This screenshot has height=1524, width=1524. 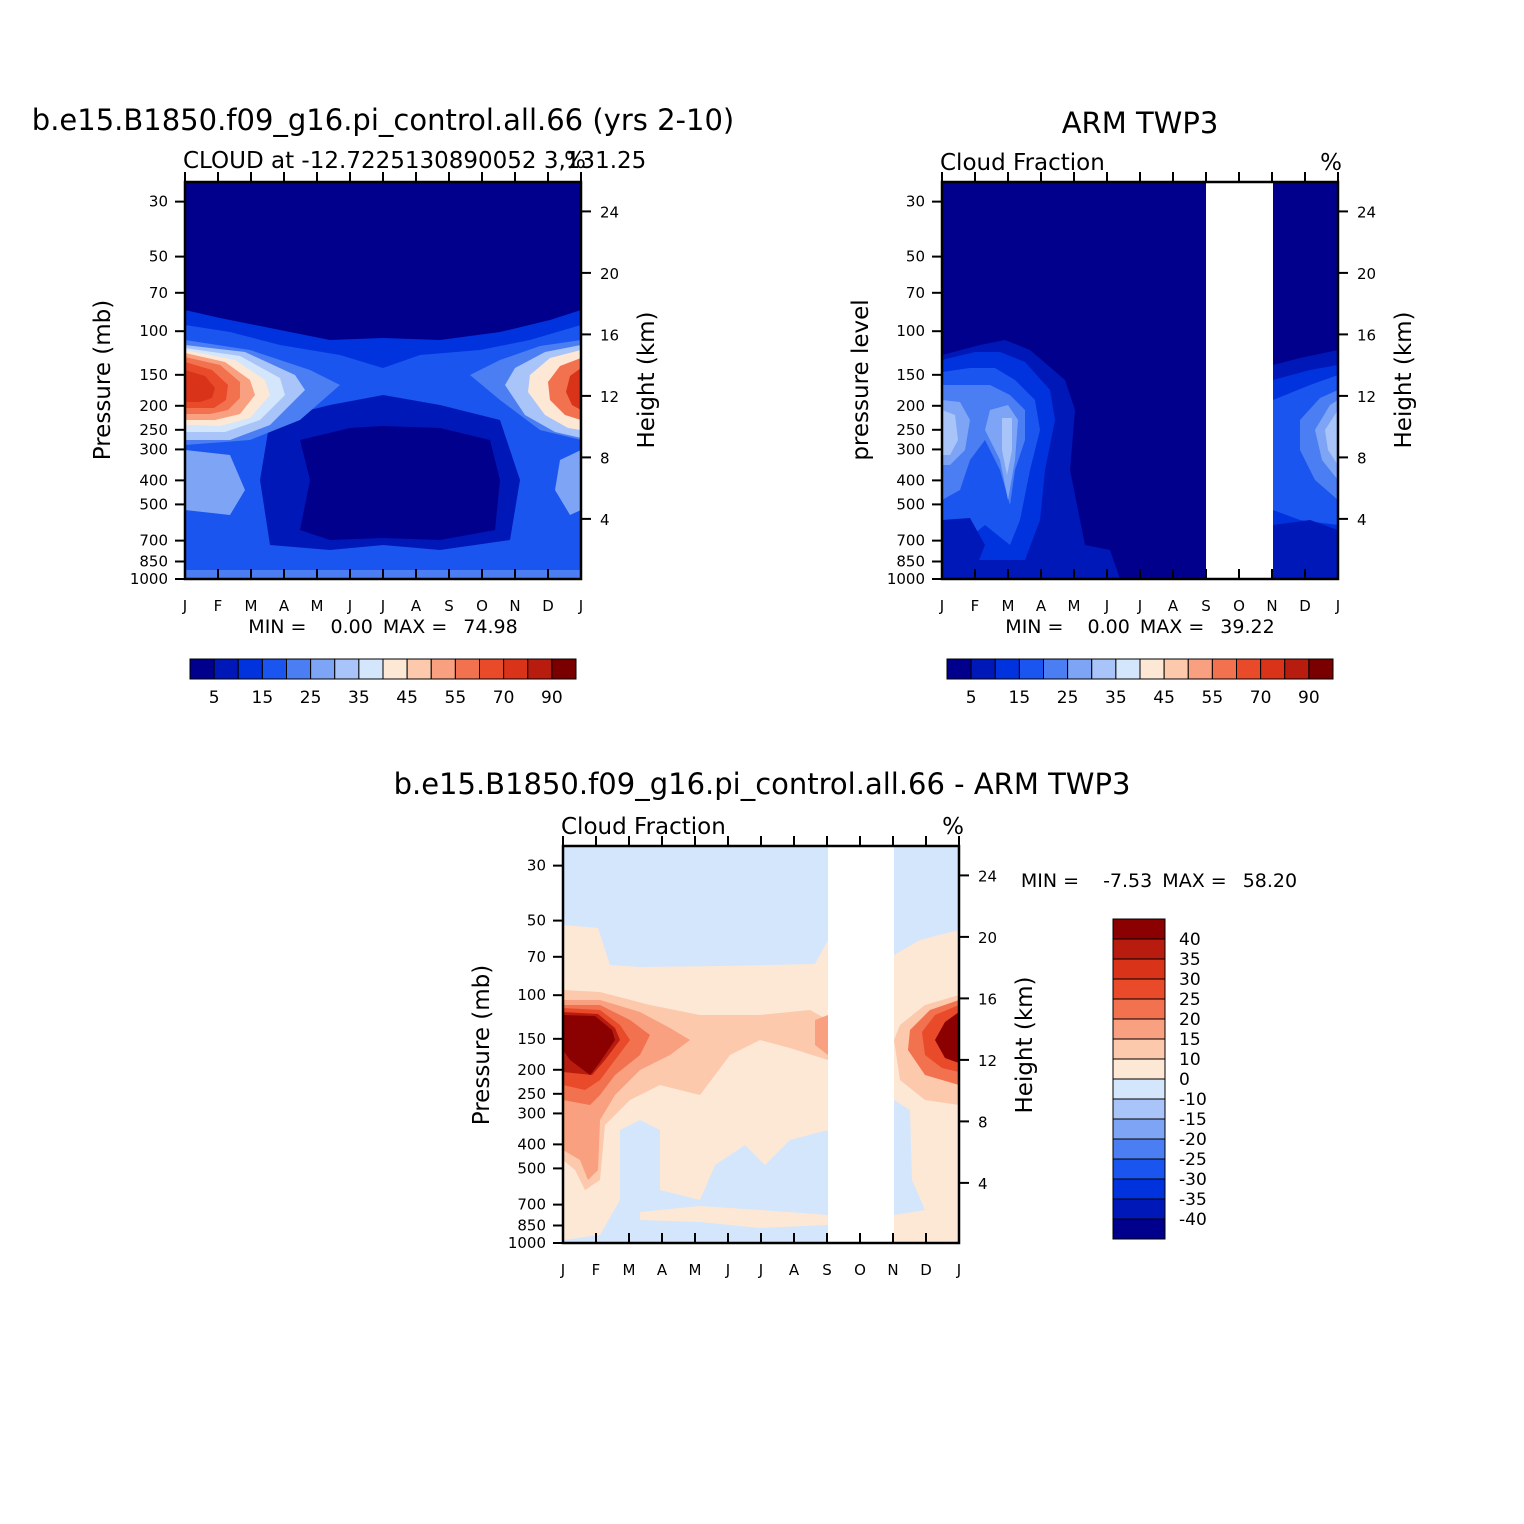 What do you see at coordinates (153, 562) in the screenshot?
I see `model-ytick-label: 850` at bounding box center [153, 562].